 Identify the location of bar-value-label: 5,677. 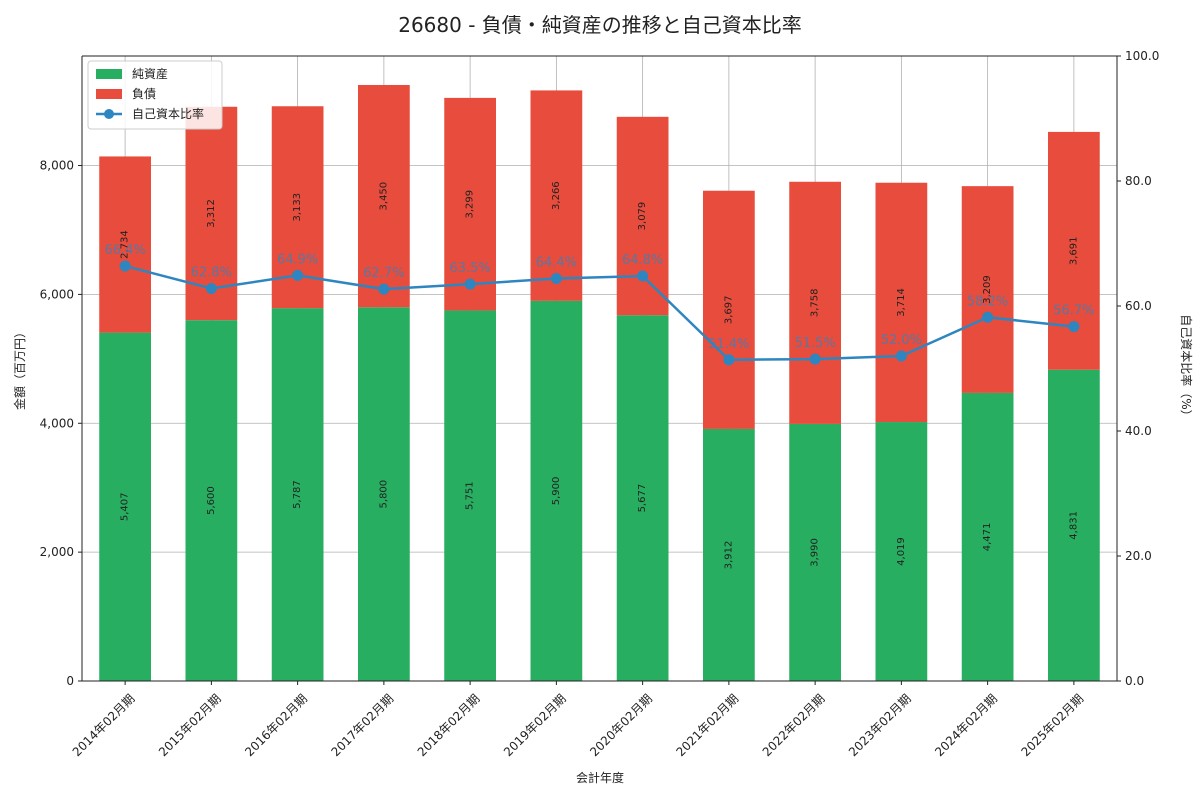
(642, 498).